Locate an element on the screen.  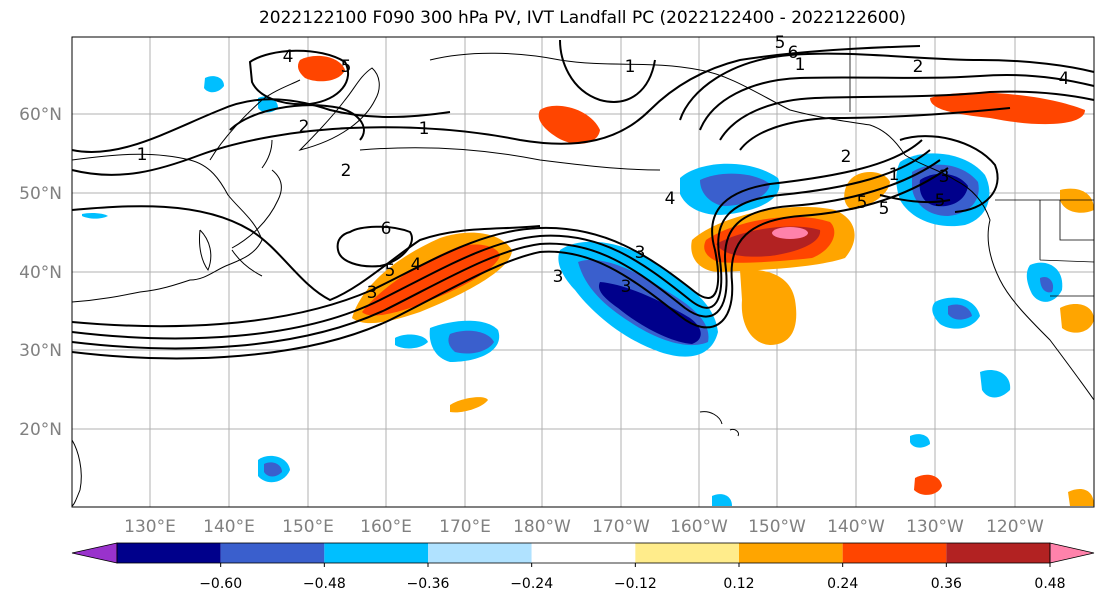
negative-anomaly-small-2-core is located at coordinates (960, 312).